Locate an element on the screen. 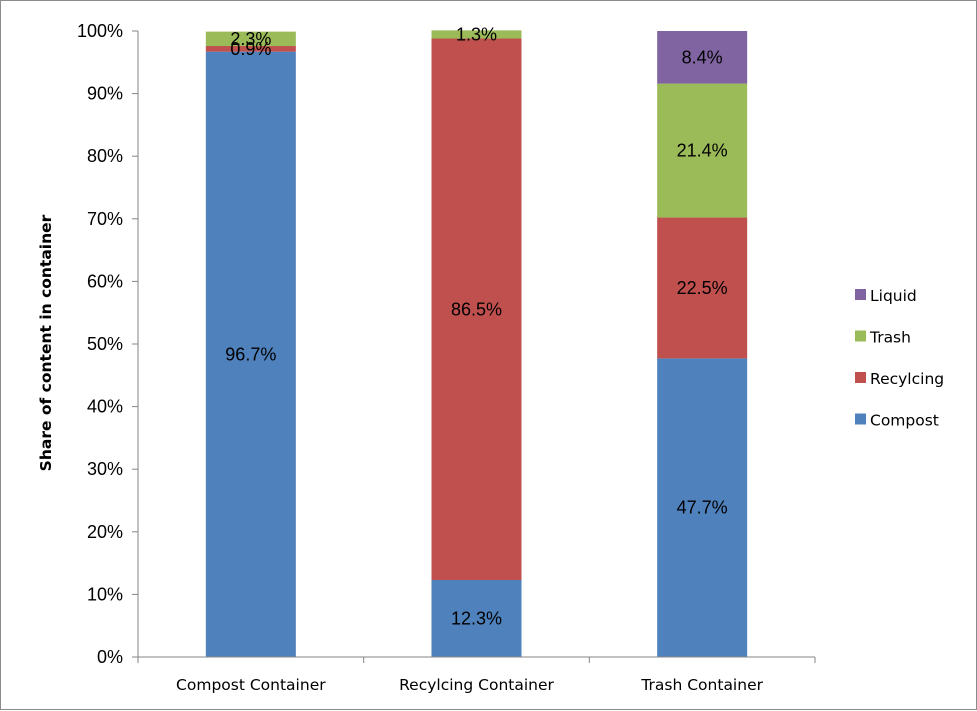  data-label-compost-container-trash: 2.3% is located at coordinates (250, 39).